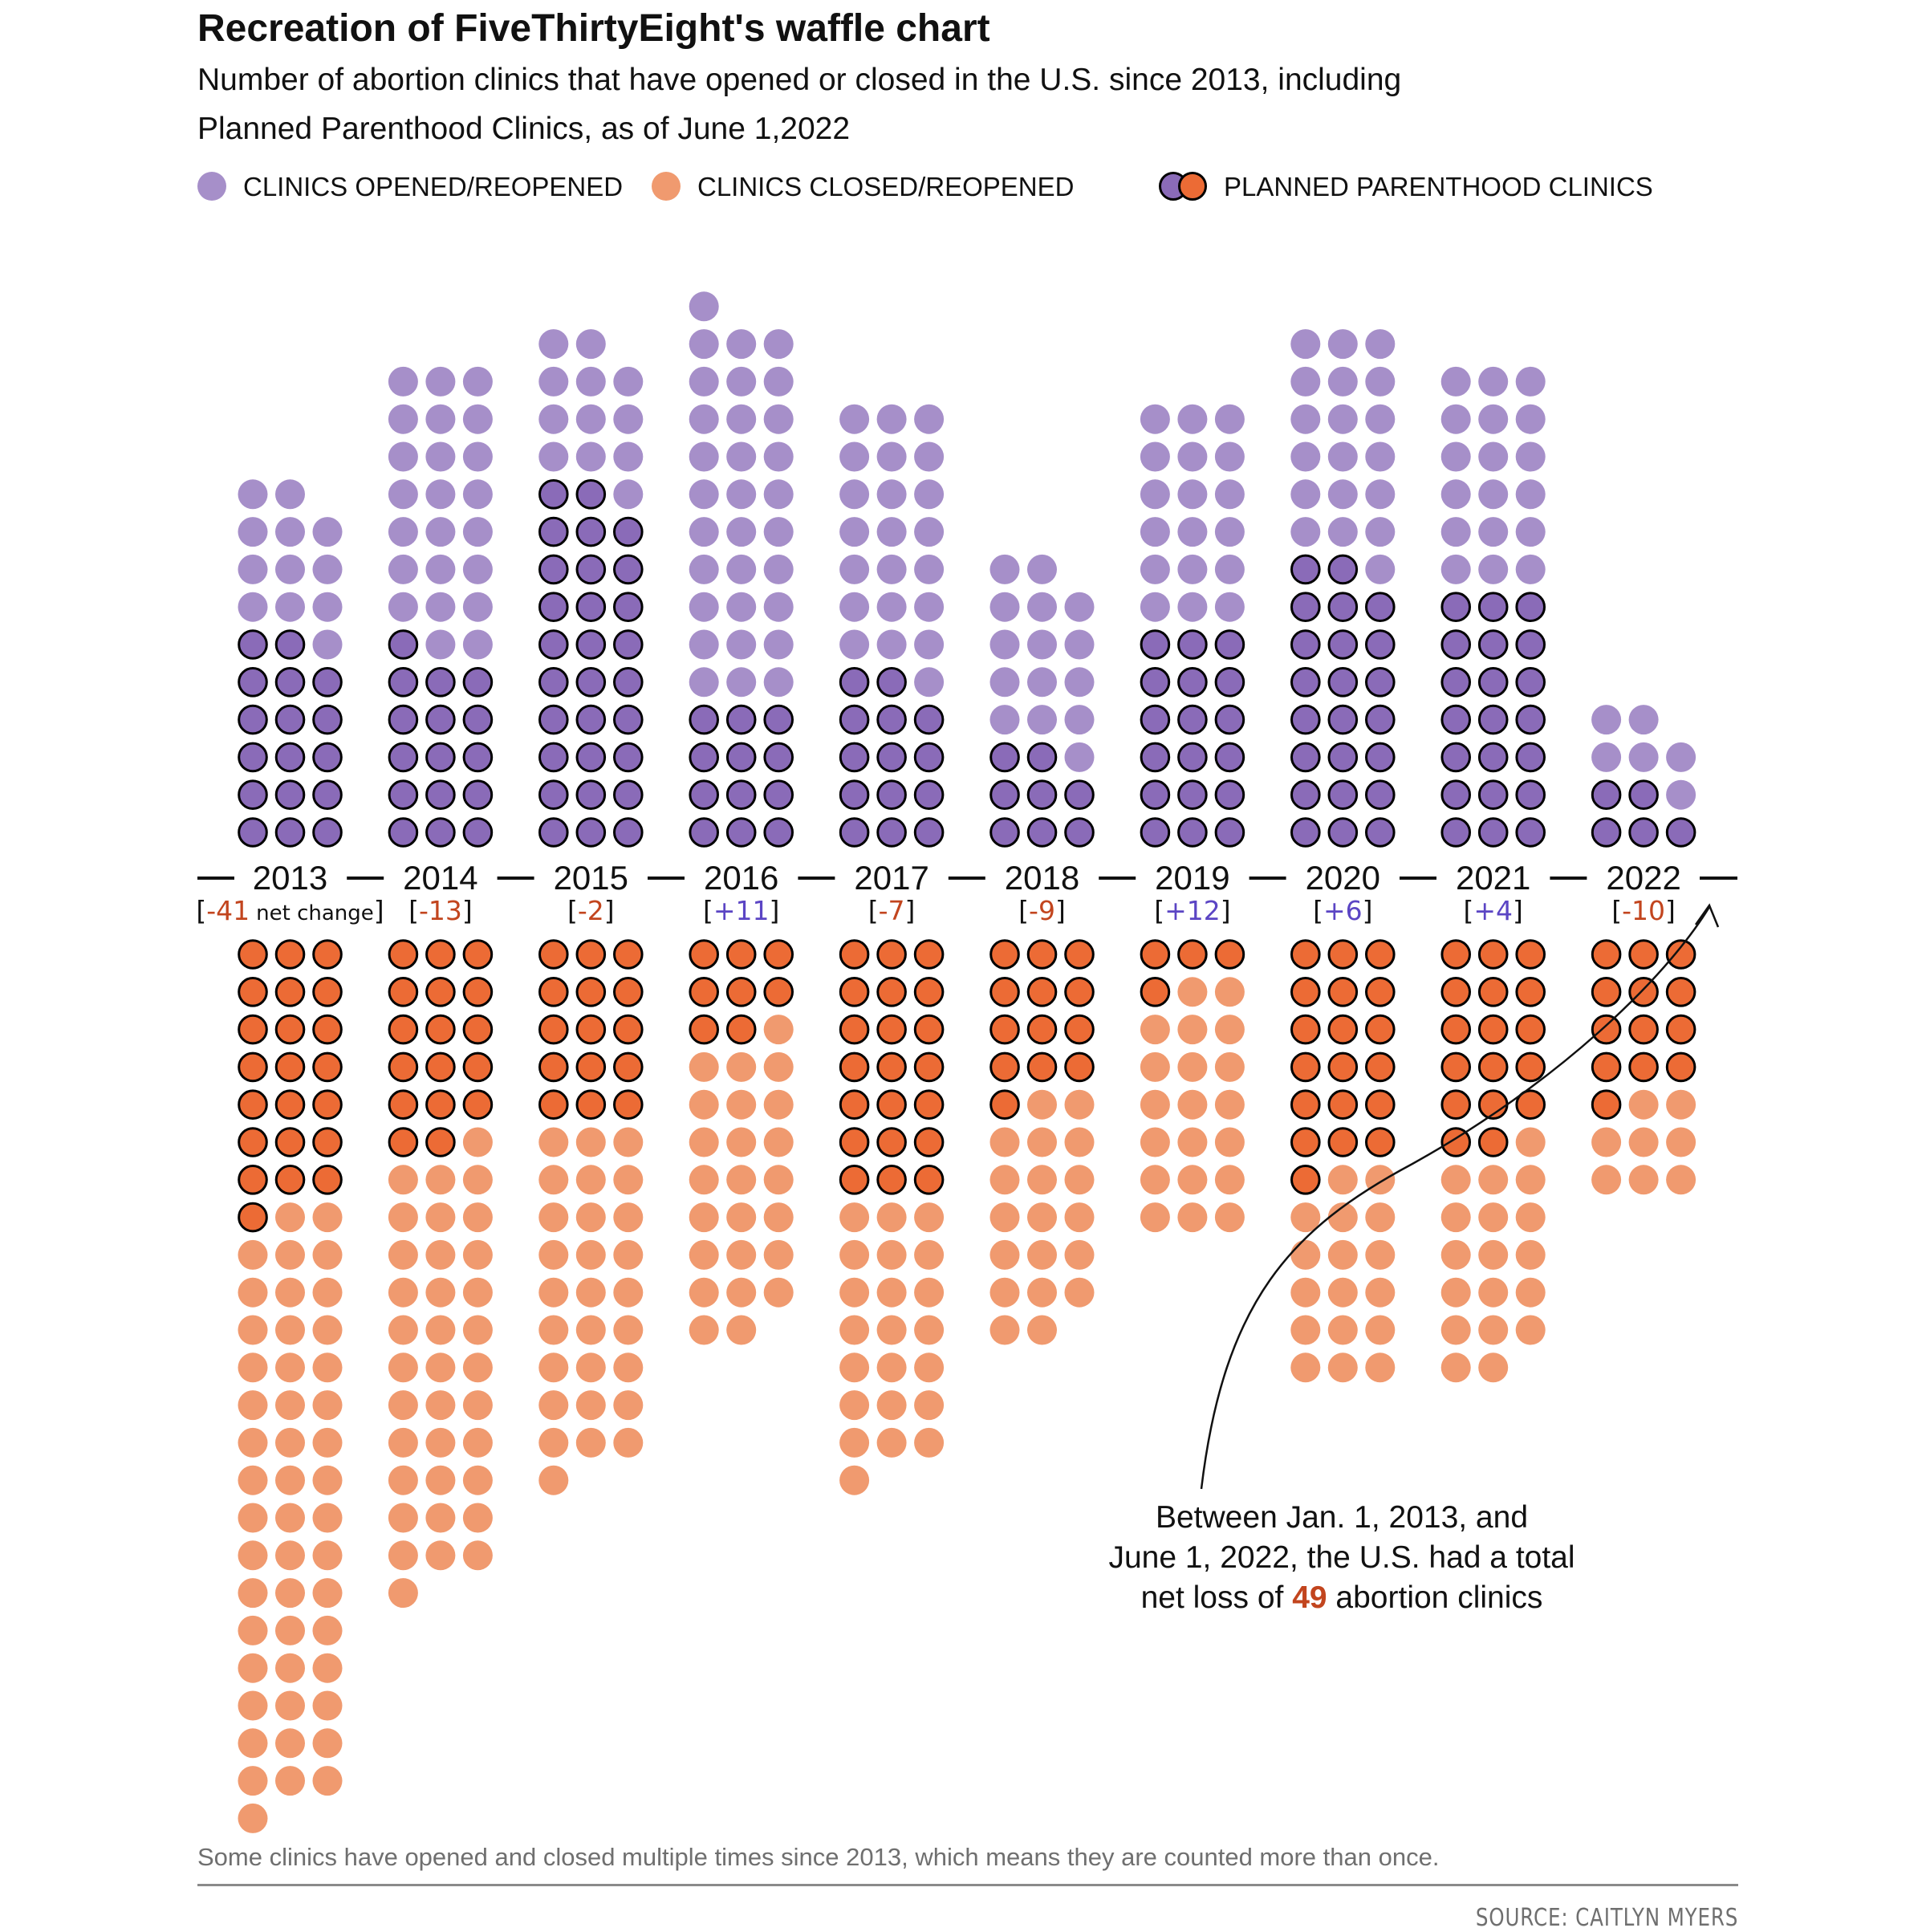 This screenshot has height=1932, width=1926. What do you see at coordinates (290, 878) in the screenshot?
I see `year-label: 2013` at bounding box center [290, 878].